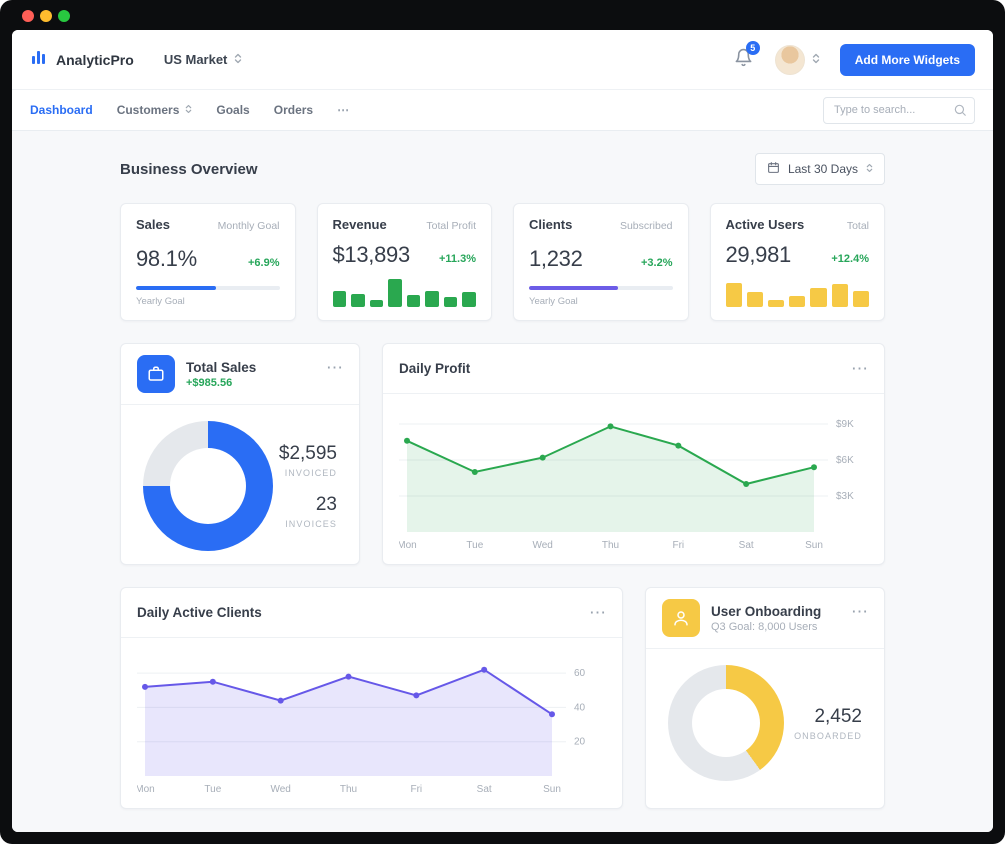  I want to click on active-users-mini-bar-chart, so click(797, 292).